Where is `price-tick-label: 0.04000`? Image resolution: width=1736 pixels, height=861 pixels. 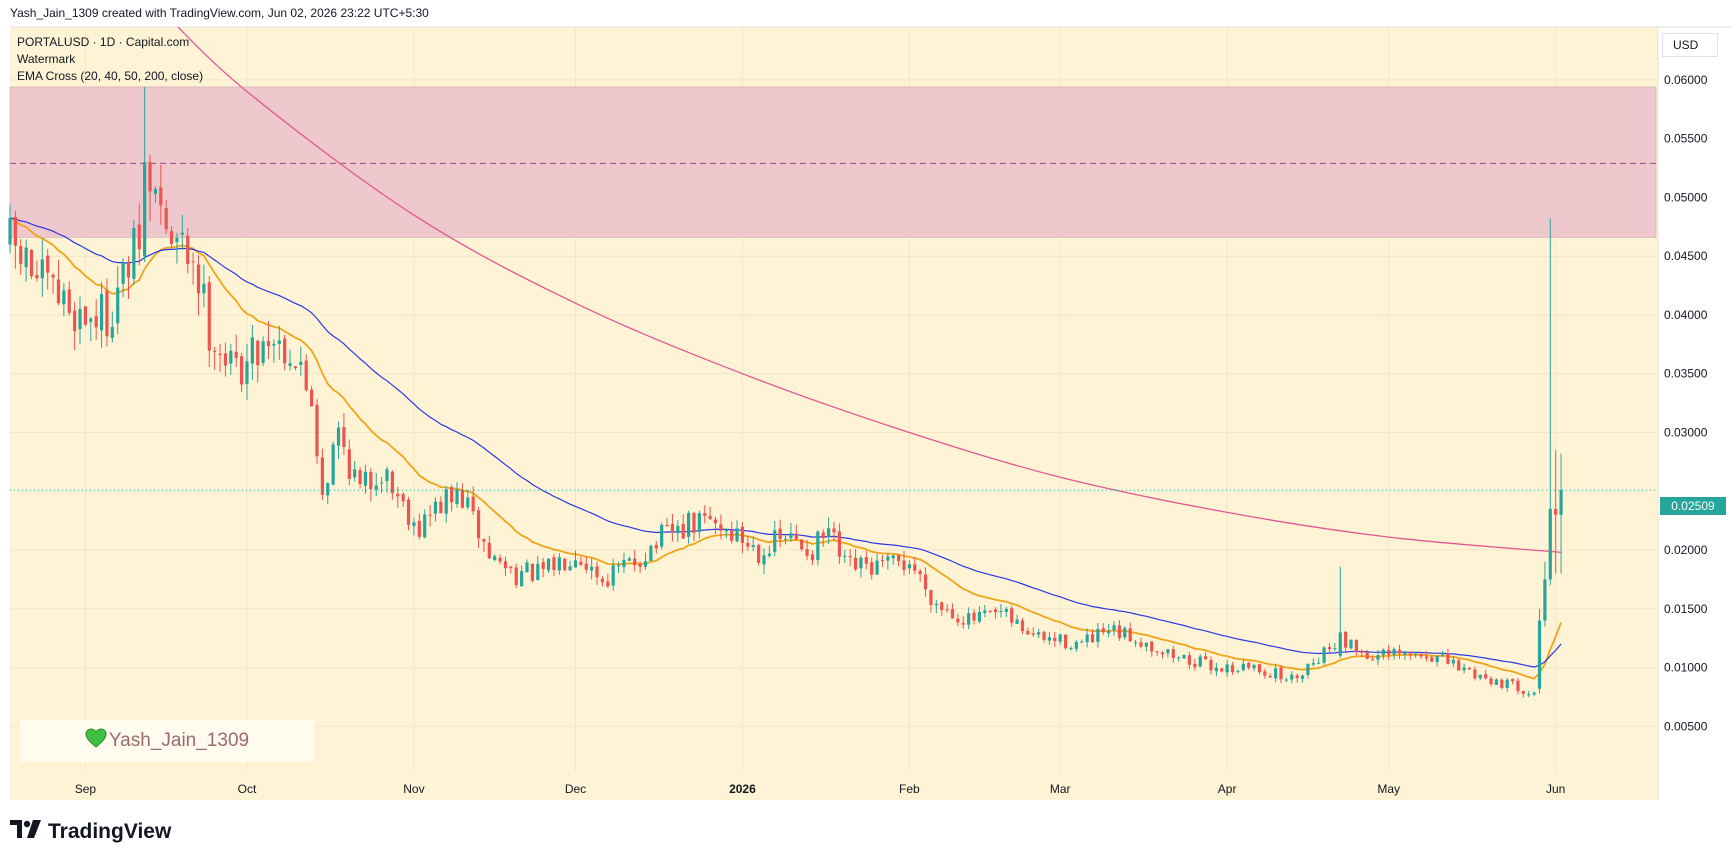
price-tick-label: 0.04000 is located at coordinates (1686, 315).